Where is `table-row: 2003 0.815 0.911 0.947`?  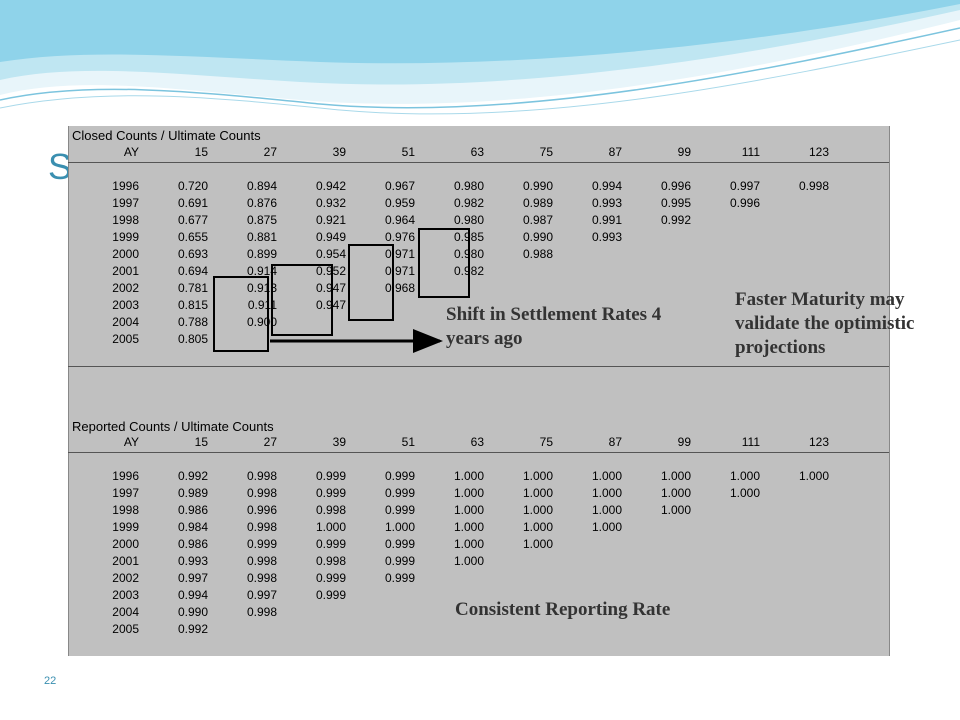 table-row: 2003 0.815 0.911 0.947 is located at coordinates (478, 306).